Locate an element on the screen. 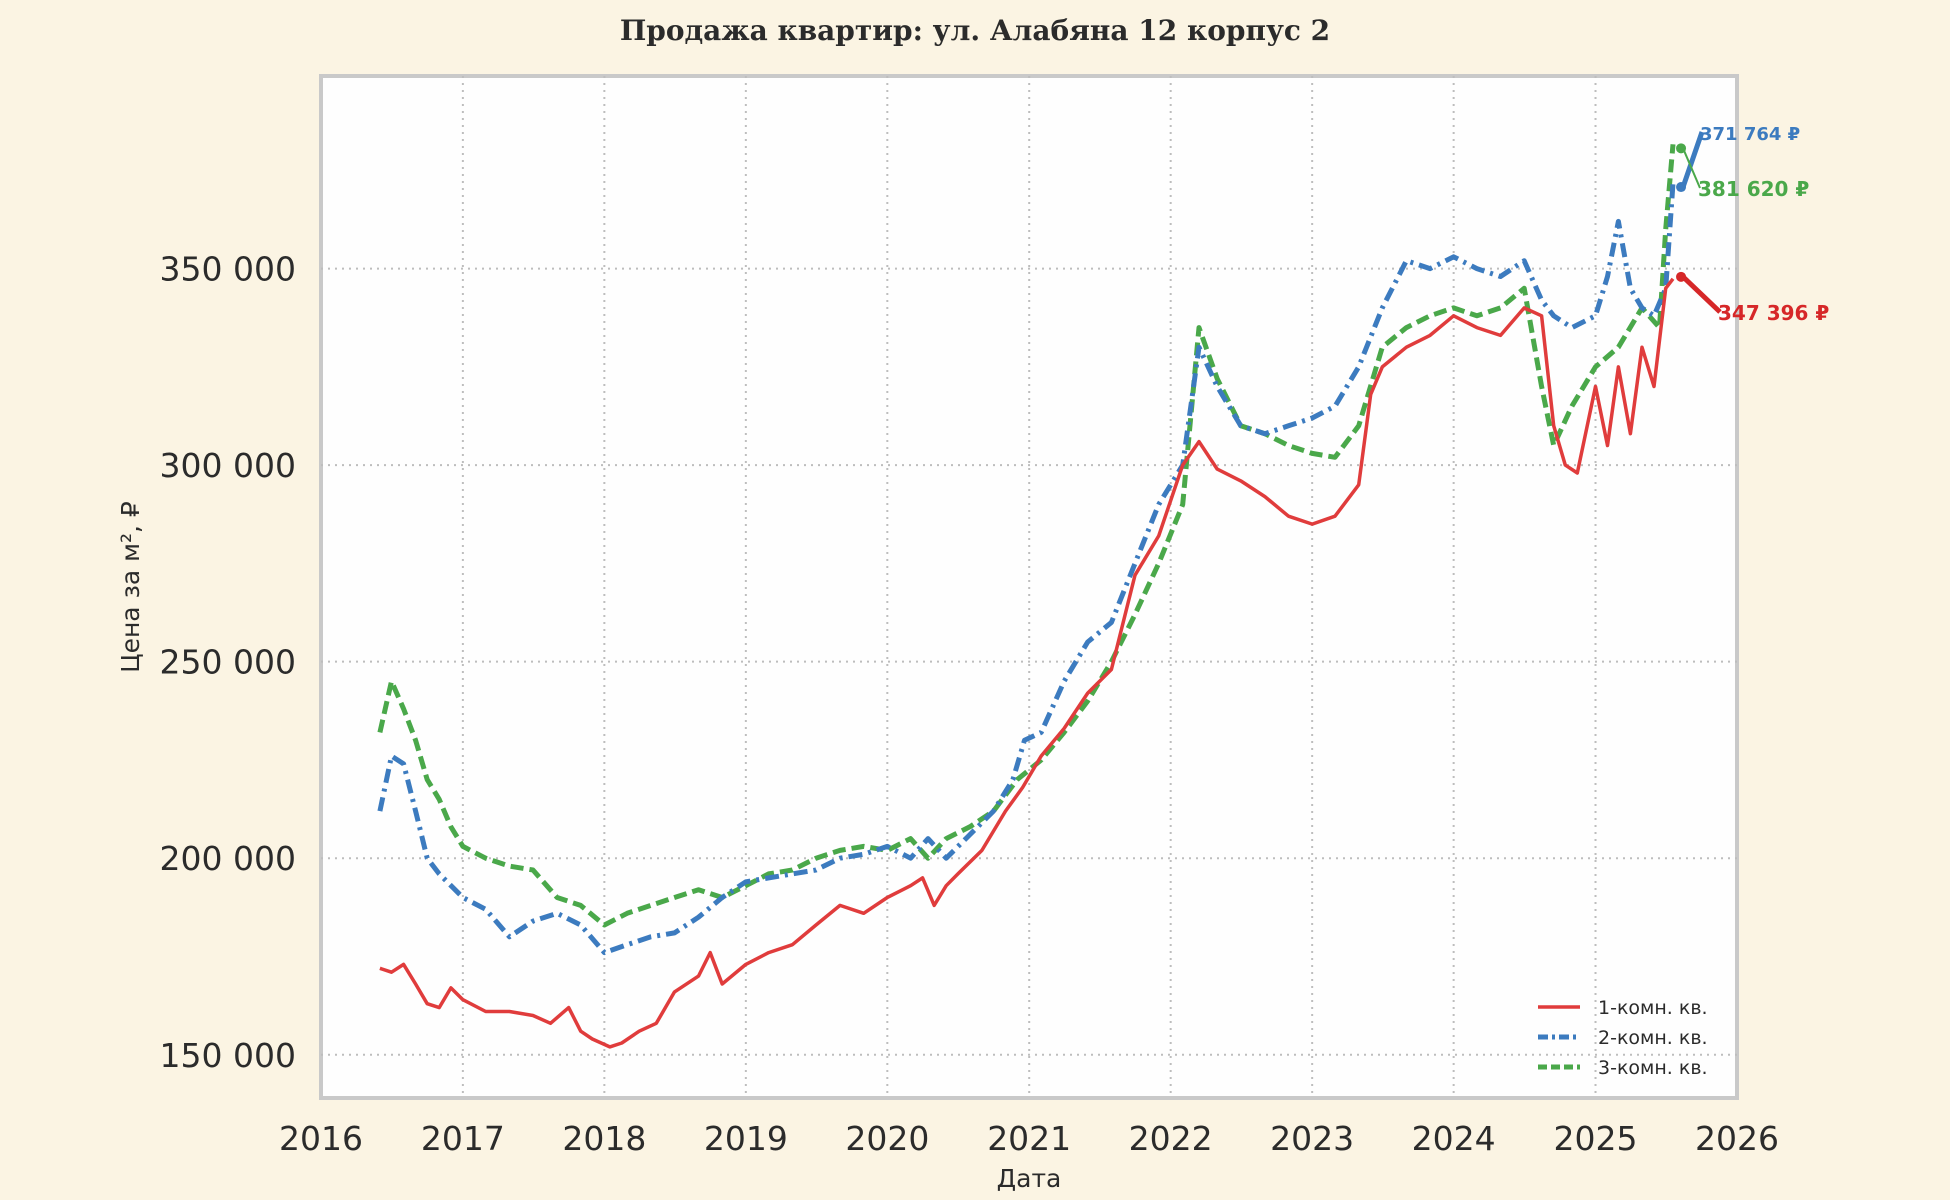 The width and height of the screenshot is (1950, 1200). y-tick-label: 200 000 is located at coordinates (228, 858).